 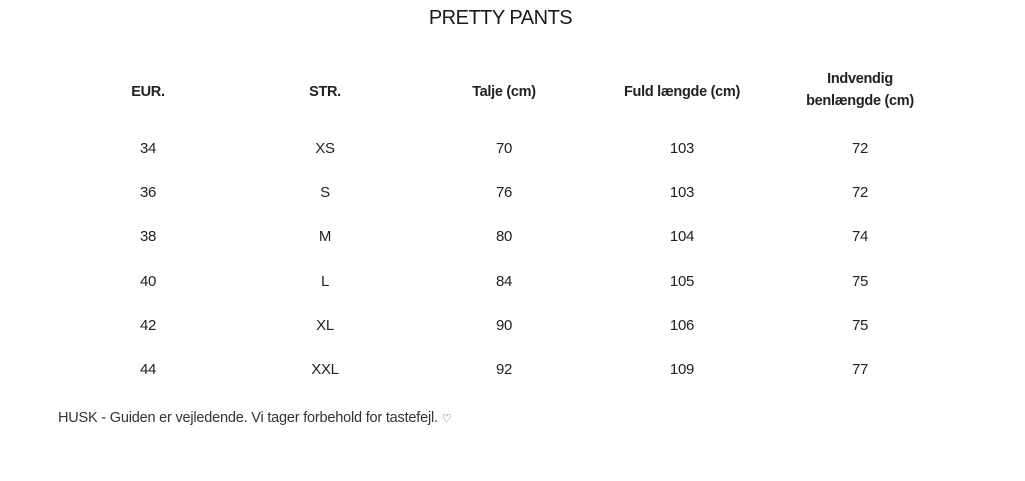 What do you see at coordinates (682, 325) in the screenshot?
I see `cell-full-length: 106` at bounding box center [682, 325].